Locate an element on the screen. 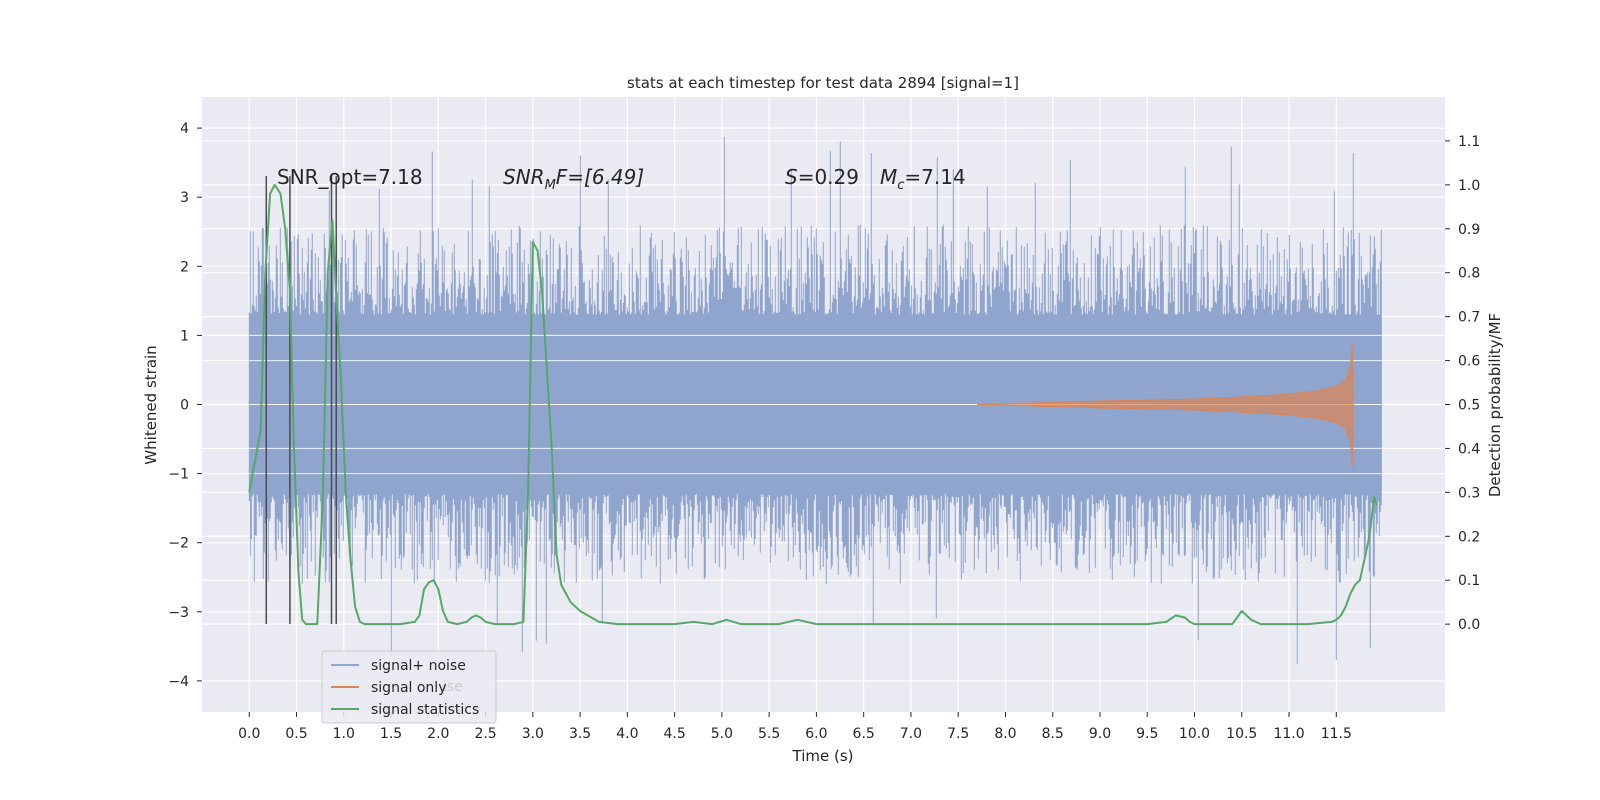 This screenshot has height=800, width=1600. signal-only-envelope is located at coordinates (1165, 404).